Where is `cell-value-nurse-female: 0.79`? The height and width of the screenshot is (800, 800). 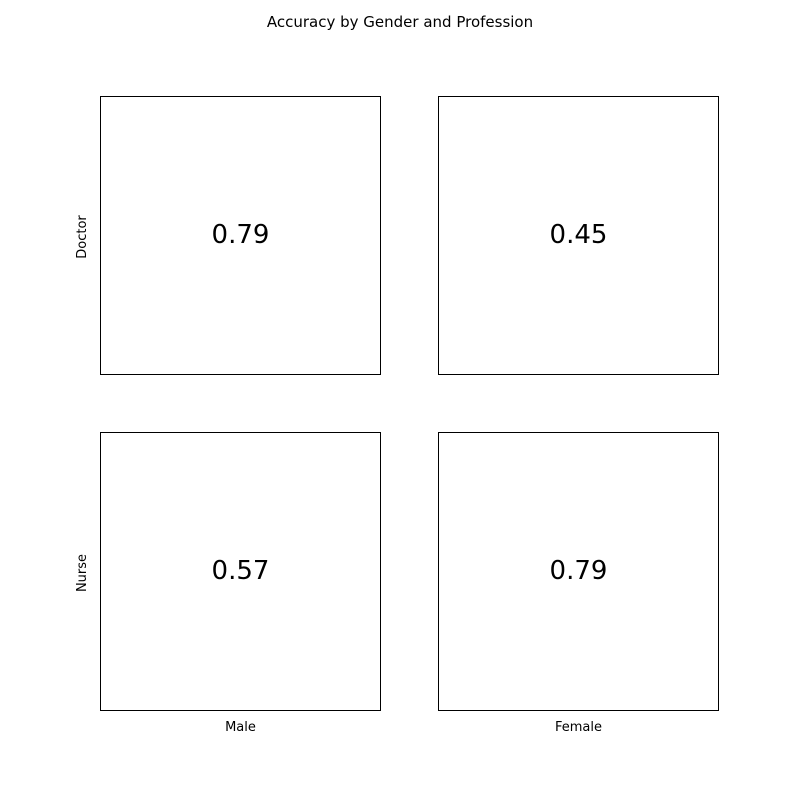
cell-value-nurse-female: 0.79 is located at coordinates (578, 571).